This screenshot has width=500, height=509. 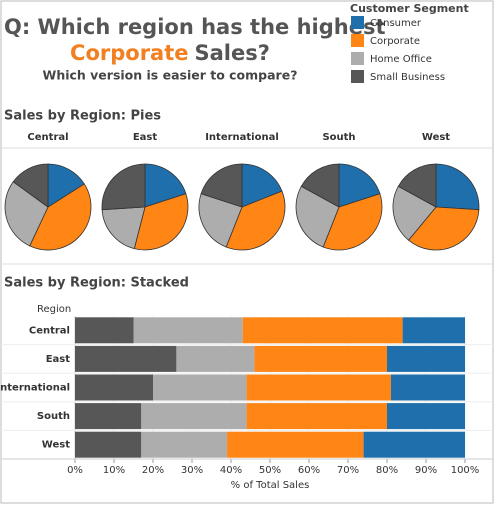 I want to click on x-tick-label: 60%, so click(x=309, y=470).